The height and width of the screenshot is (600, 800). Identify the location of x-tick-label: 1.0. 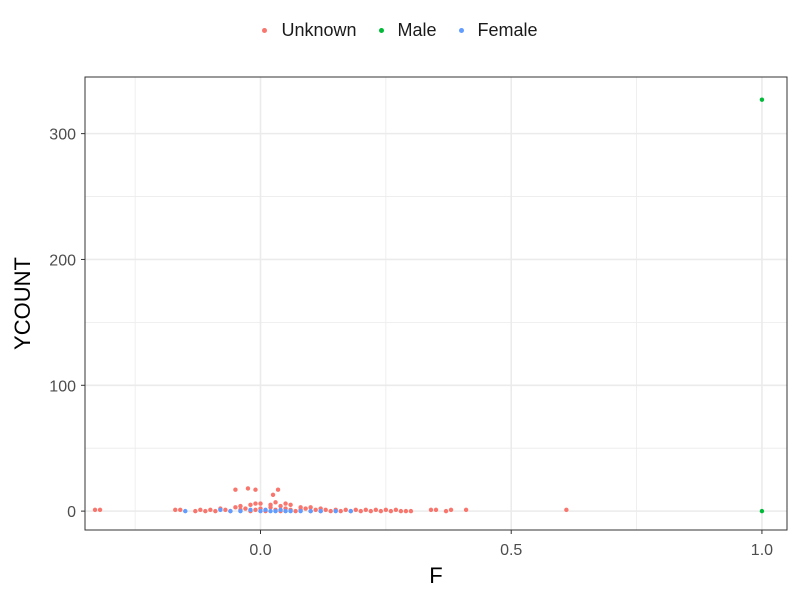
(762, 550).